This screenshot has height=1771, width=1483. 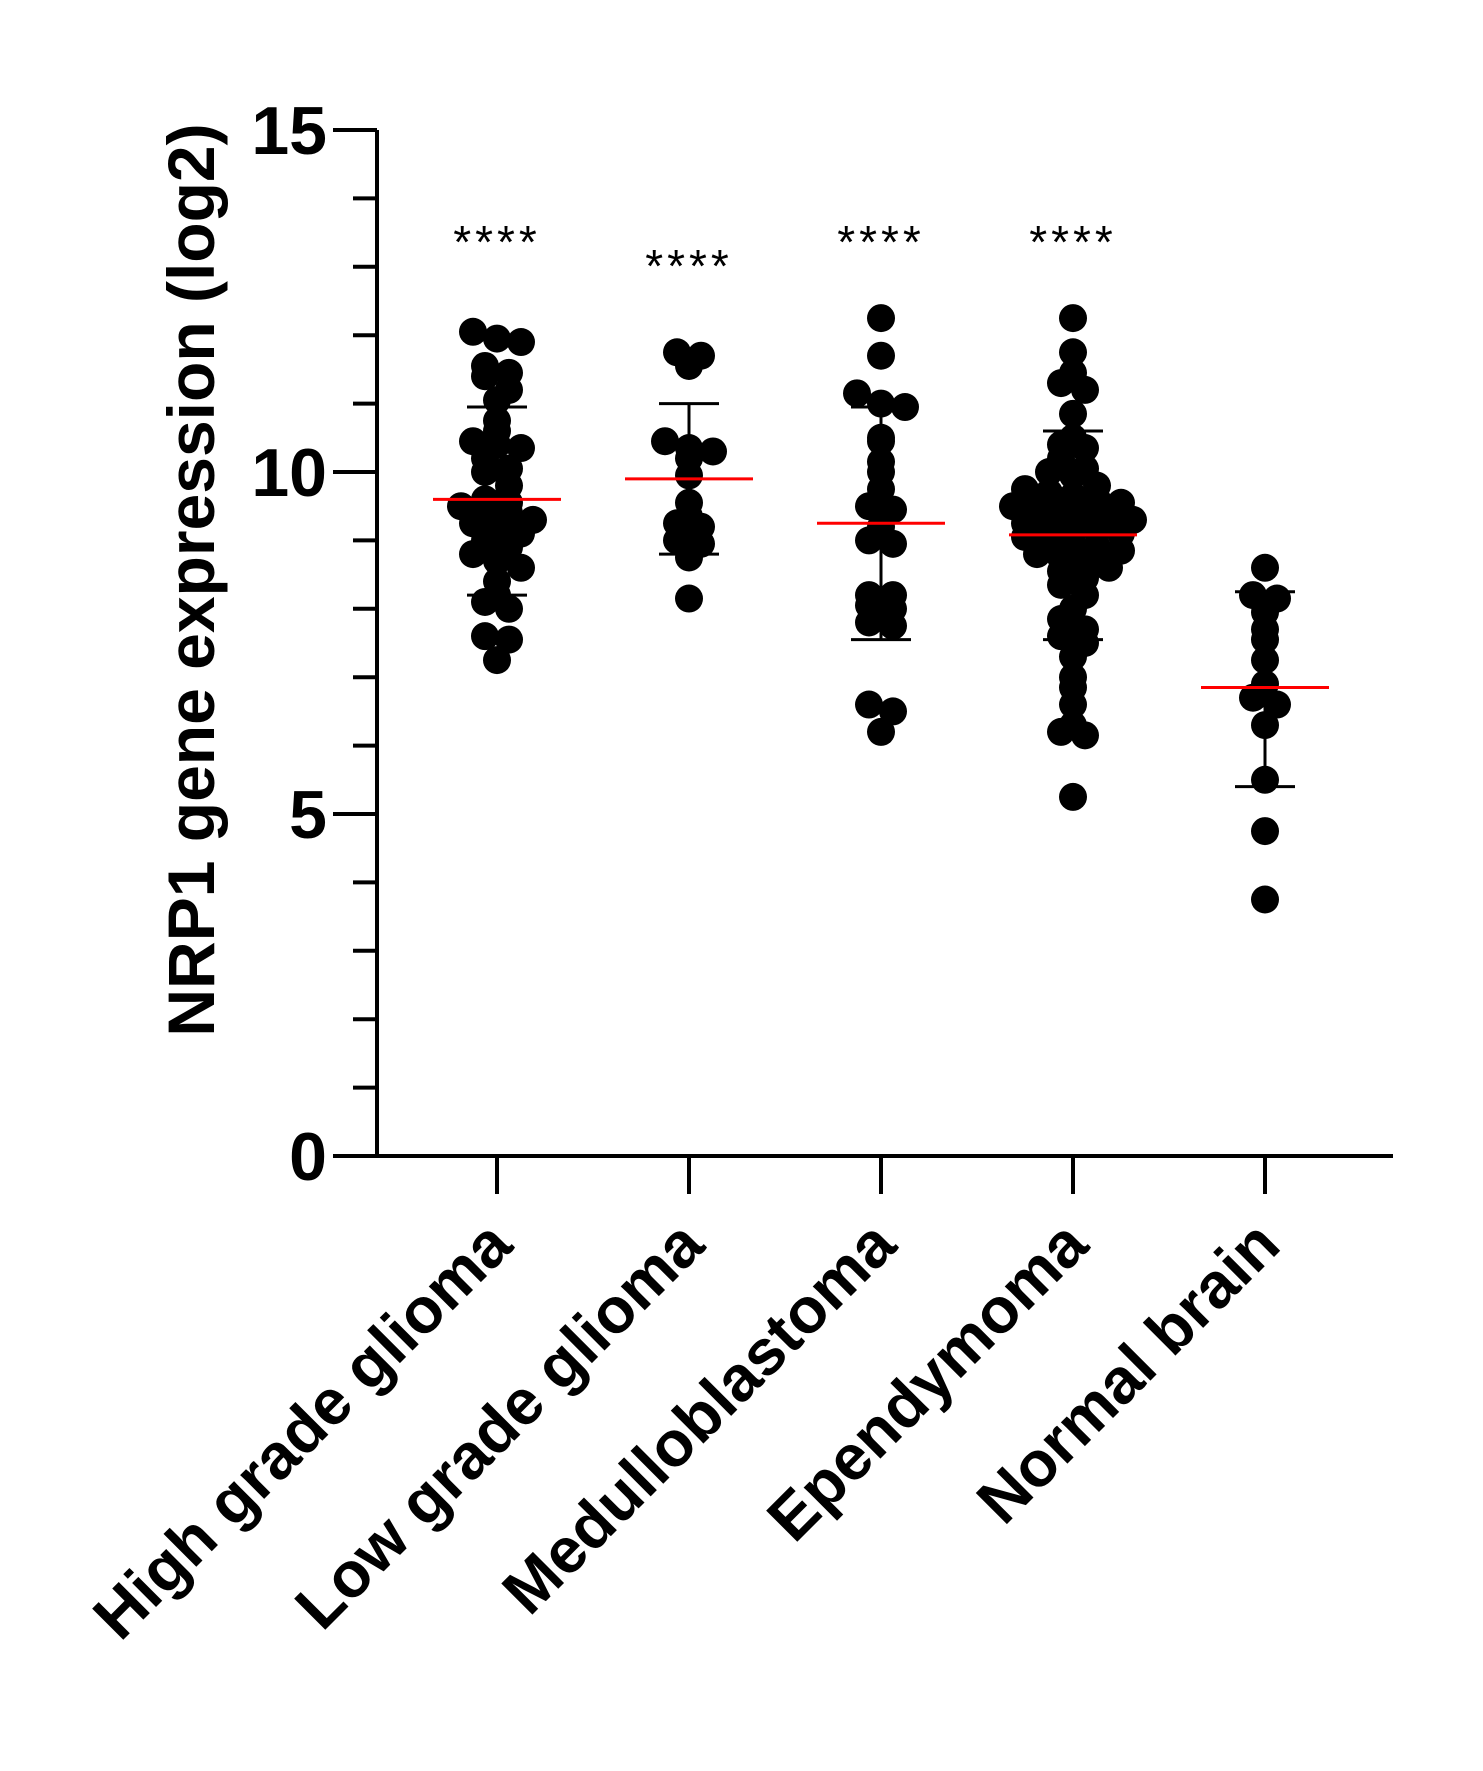 I want to click on group-normal-brain, so click(x=1265, y=733).